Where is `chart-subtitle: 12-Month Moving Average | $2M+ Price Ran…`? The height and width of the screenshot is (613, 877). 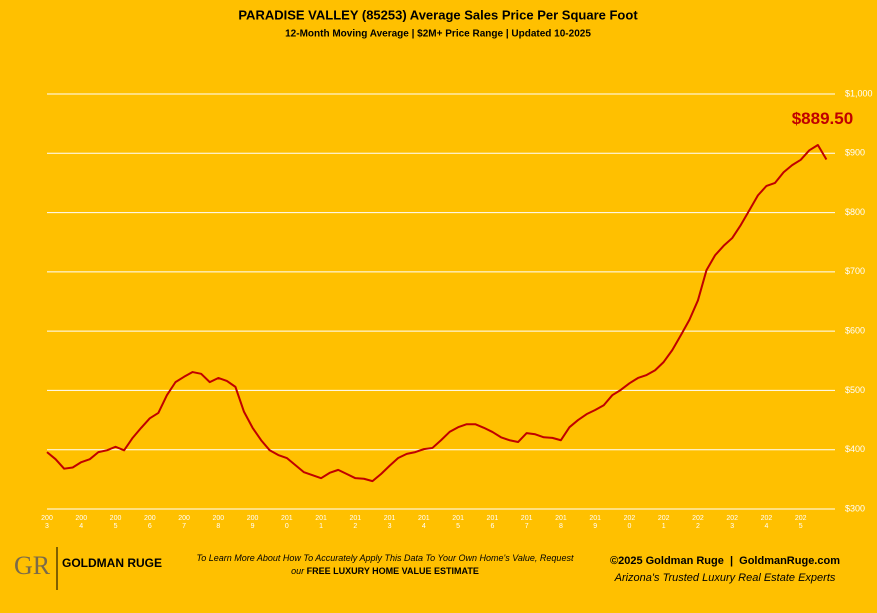 chart-subtitle: 12-Month Moving Average | $2M+ Price Ran… is located at coordinates (438, 34).